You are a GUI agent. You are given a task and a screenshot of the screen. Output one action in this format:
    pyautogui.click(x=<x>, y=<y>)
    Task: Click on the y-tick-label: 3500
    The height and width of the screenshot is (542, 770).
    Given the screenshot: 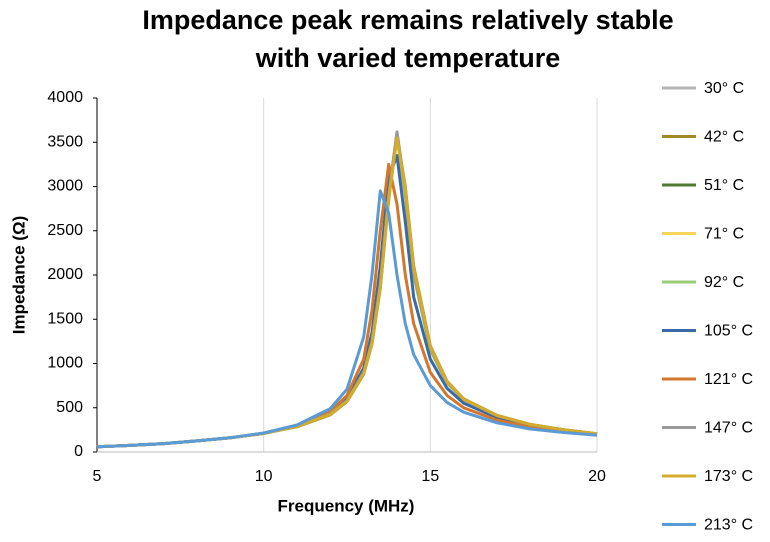 What is the action you would take?
    pyautogui.click(x=65, y=141)
    